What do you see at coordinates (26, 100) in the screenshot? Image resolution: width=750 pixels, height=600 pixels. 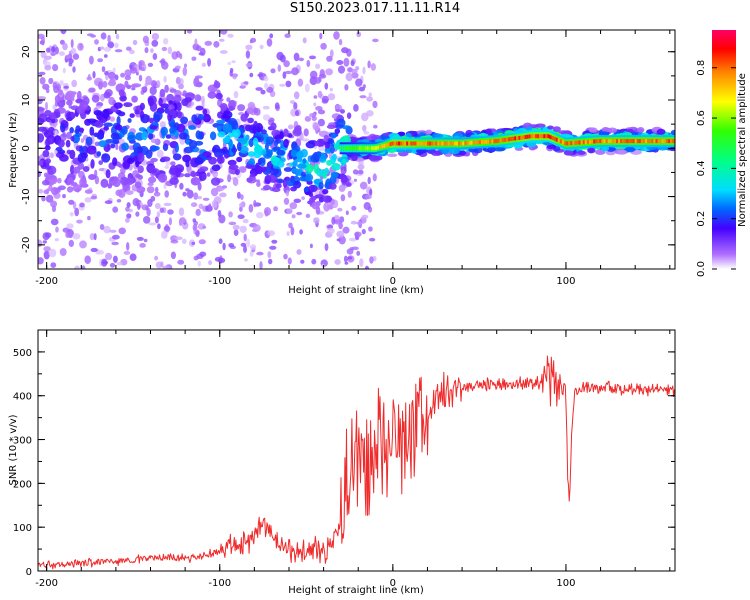 I see `y-tick-label: 10` at bounding box center [26, 100].